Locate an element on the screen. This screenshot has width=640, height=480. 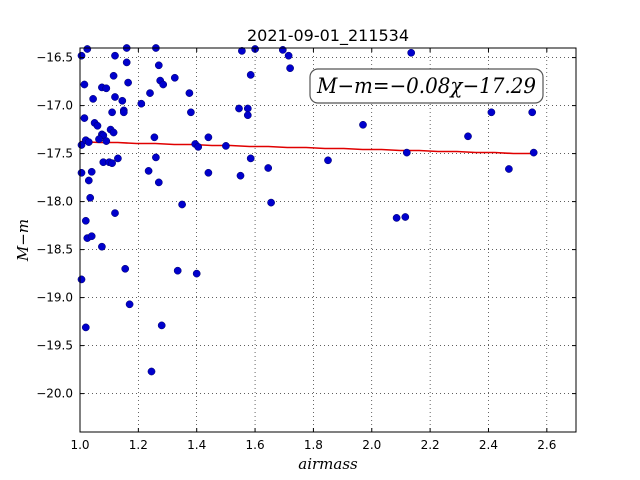
y-tick-label: −17.5 is located at coordinates (54, 154).